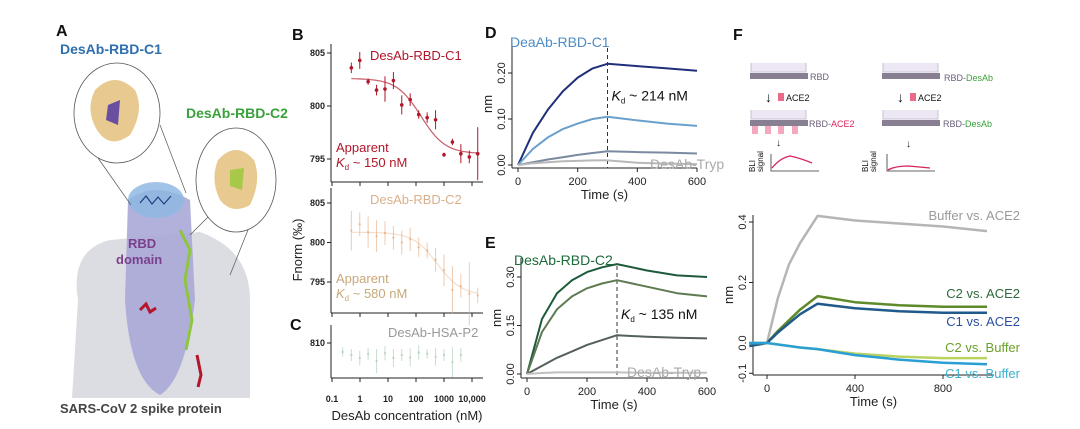  Describe the element at coordinates (371, 163) in the screenshot. I see `kd-annotation: Kd ~ 150 nM` at that location.